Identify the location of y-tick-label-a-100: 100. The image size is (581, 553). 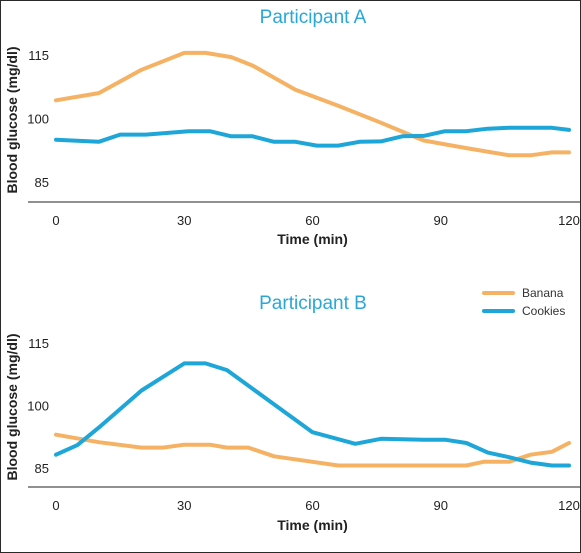
(38, 119).